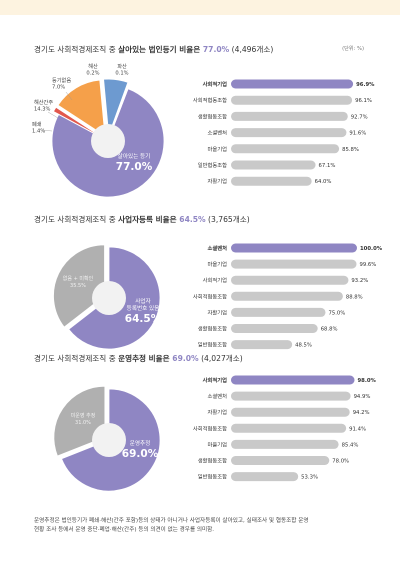  Describe the element at coordinates (359, 117) in the screenshot. I see `bar-value-label: 92.7%` at that location.